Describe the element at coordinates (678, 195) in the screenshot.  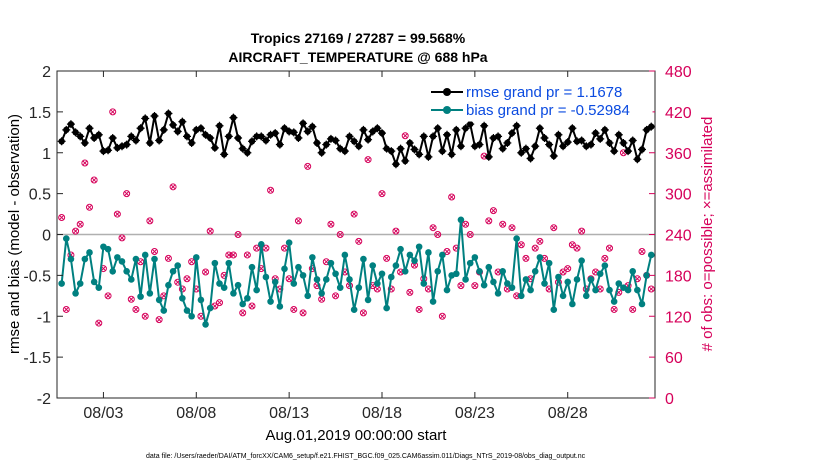
I see `right-tick-label: 300` at that location.